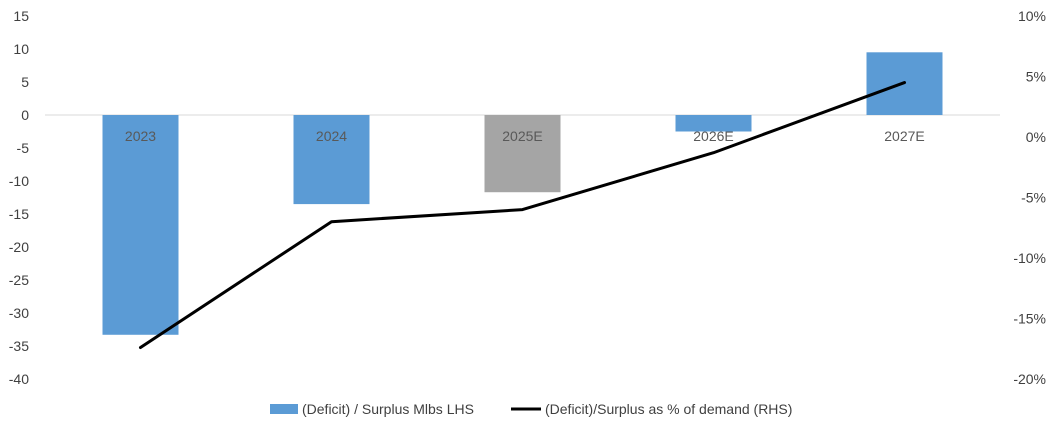  Describe the element at coordinates (19, 214) in the screenshot. I see `left-tick-label: -15` at that location.